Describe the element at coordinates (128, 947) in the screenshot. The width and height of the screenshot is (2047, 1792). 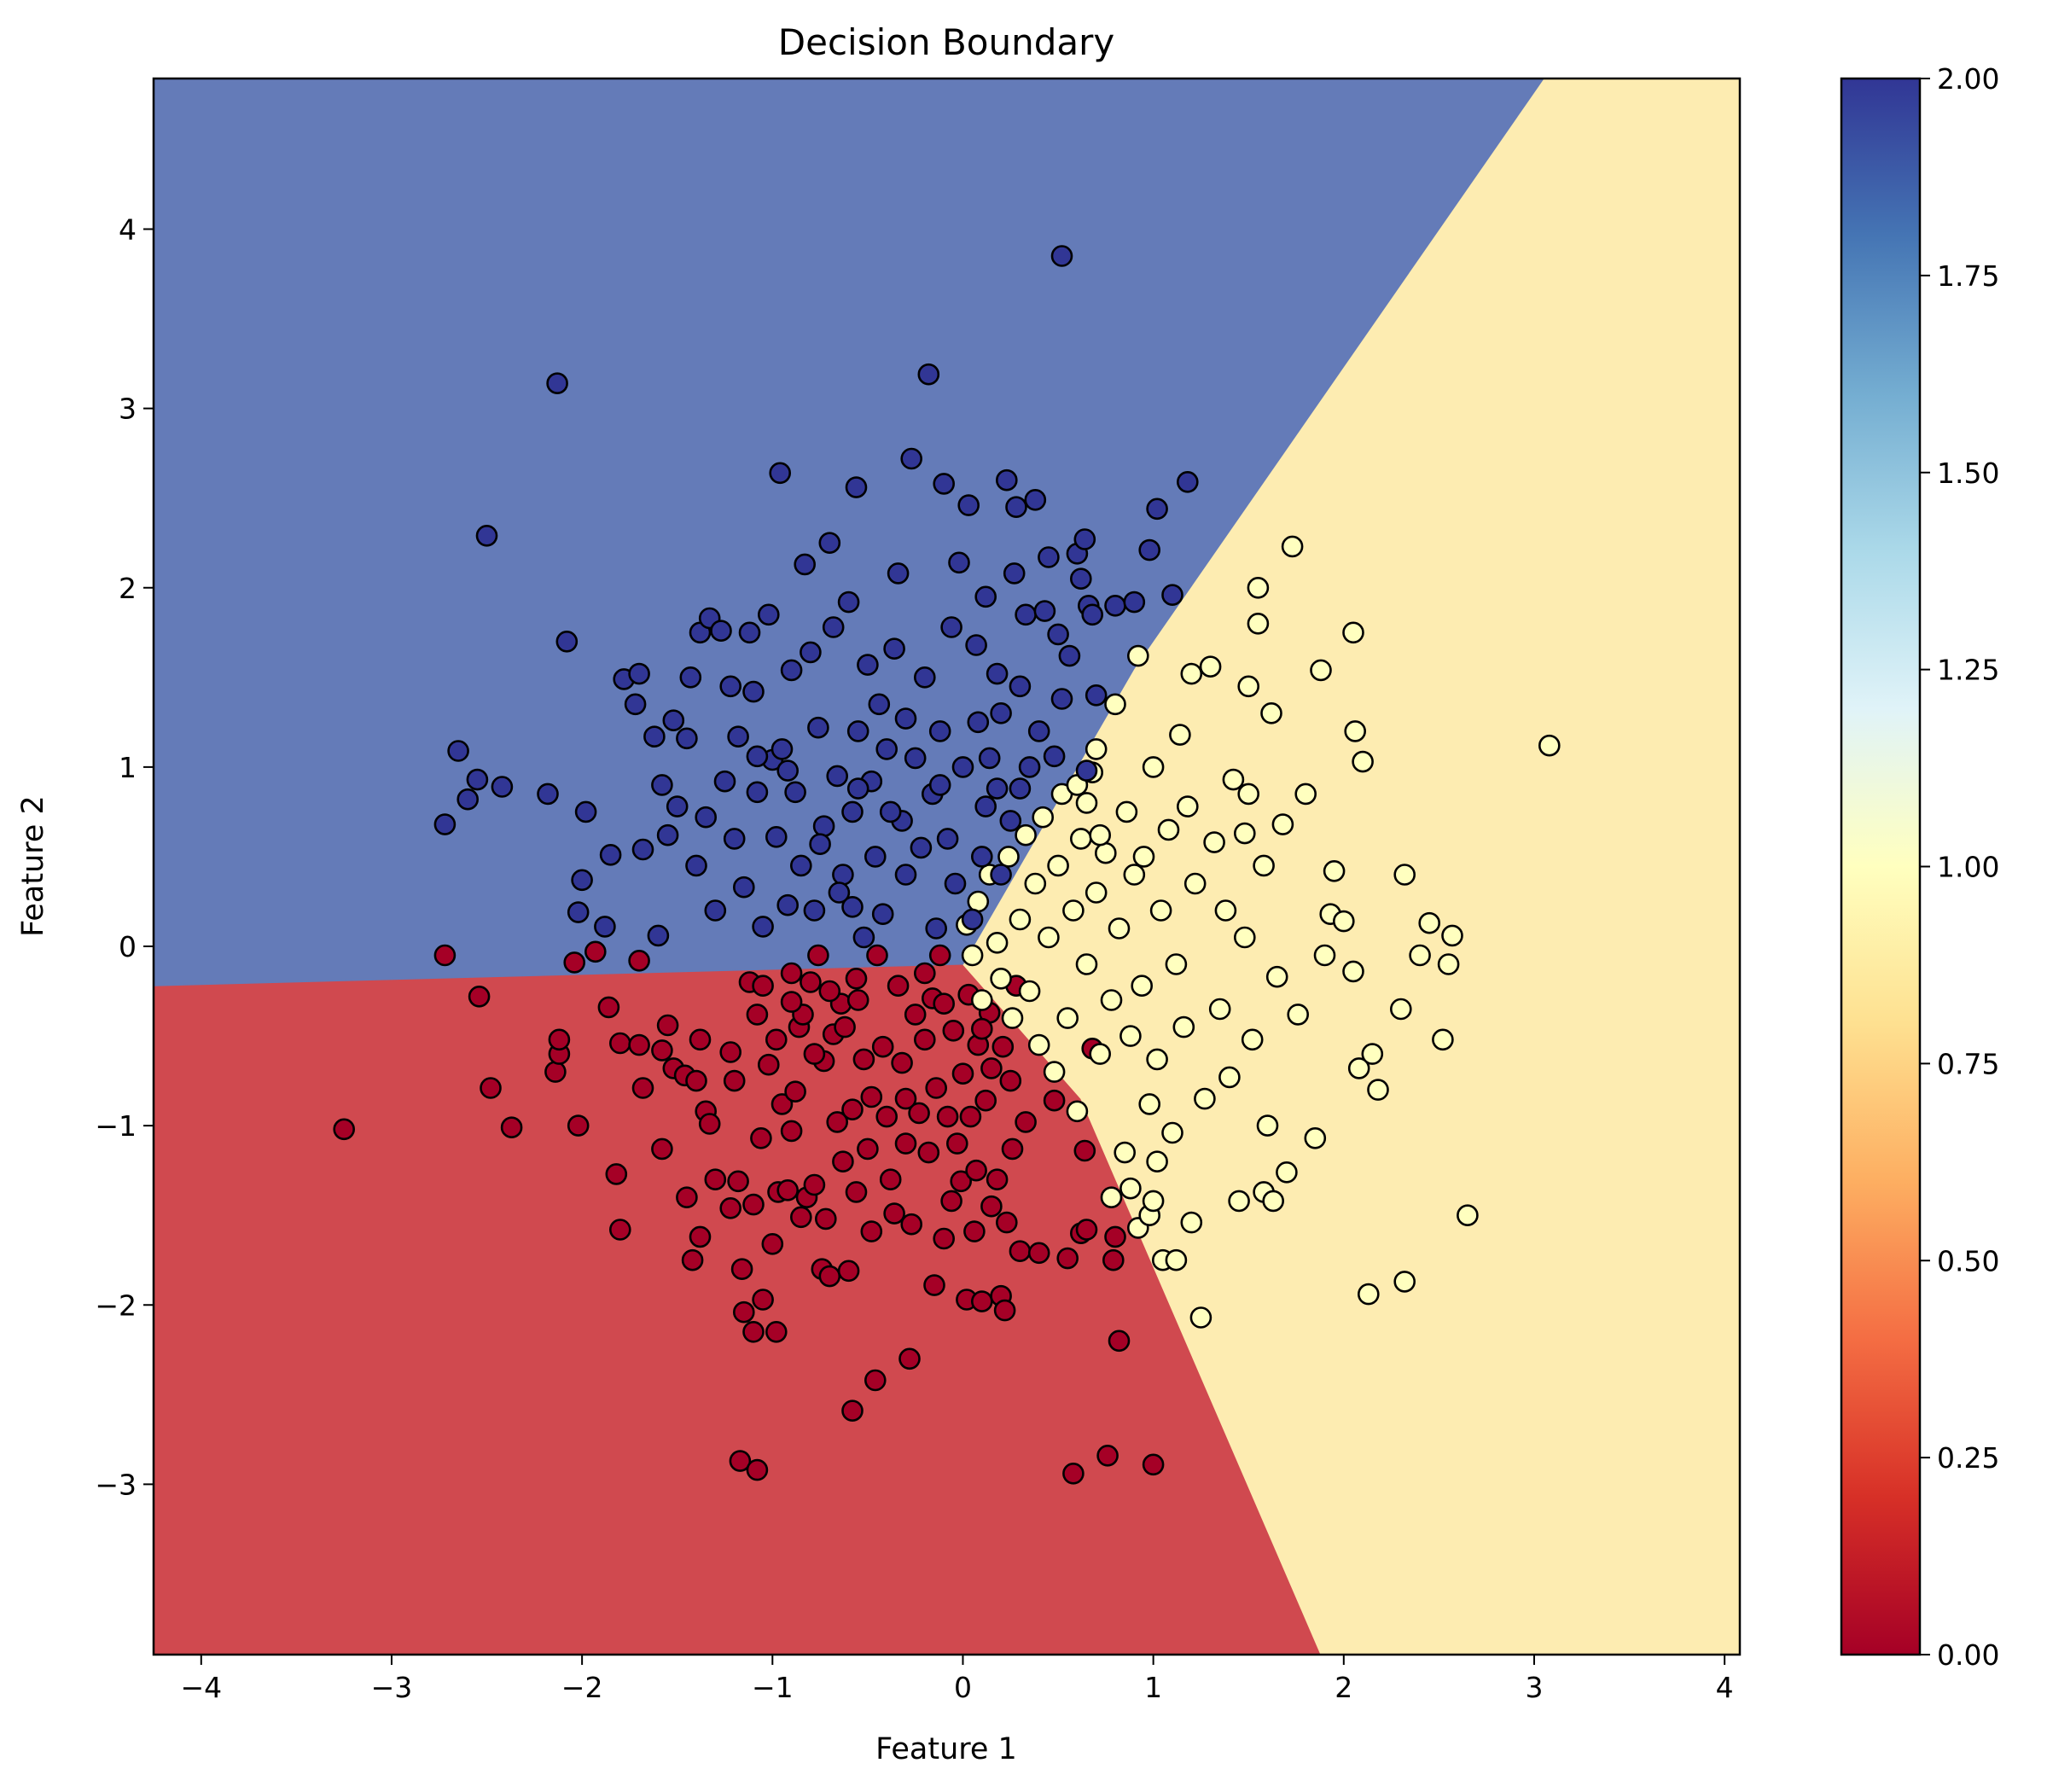
I see `y-tick-label: 0` at that location.